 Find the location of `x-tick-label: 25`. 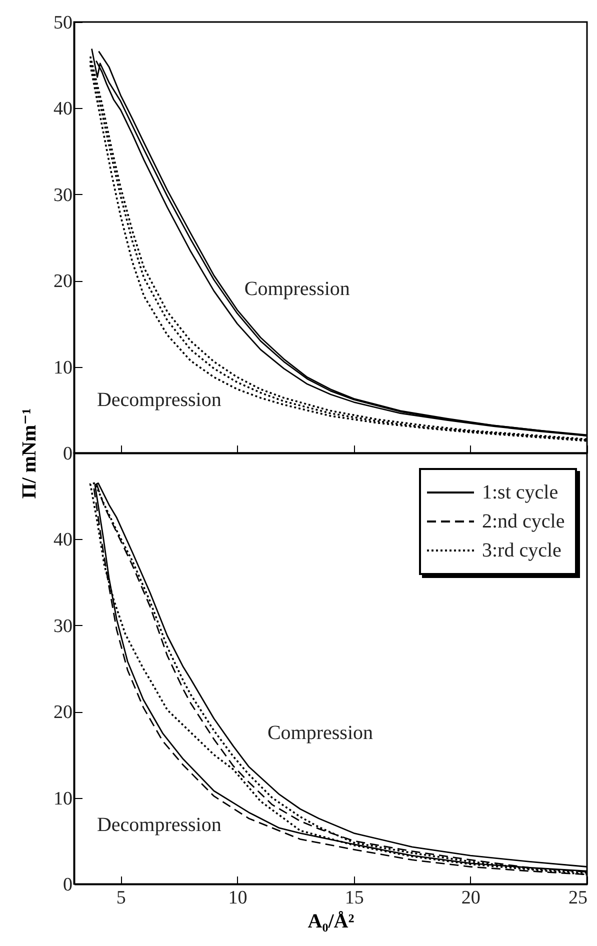

x-tick-label: 25 is located at coordinates (578, 898).